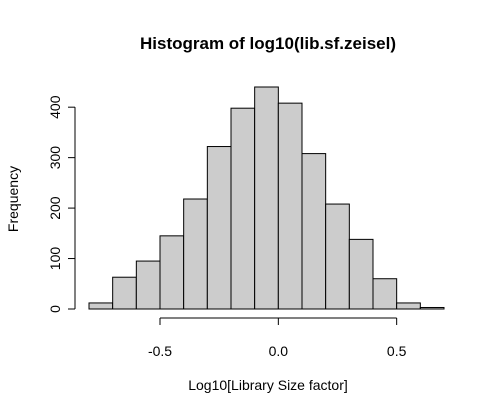 The height and width of the screenshot is (416, 498). I want to click on chart-title: Histogram of log10(lib.sf.zeisel), so click(268, 43).